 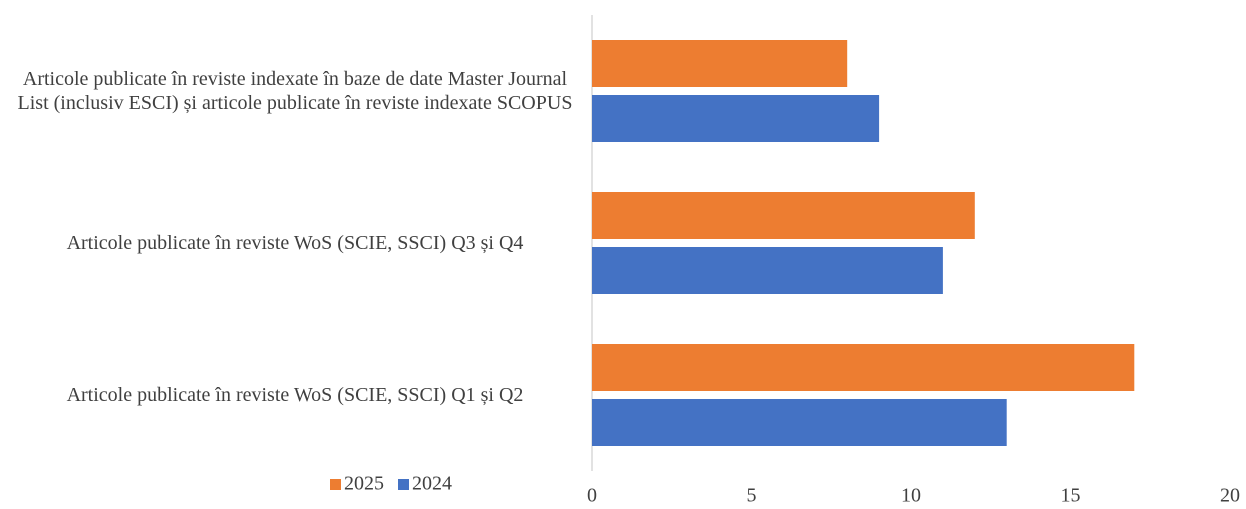 What do you see at coordinates (1230, 496) in the screenshot?
I see `x-tick-label: 20` at bounding box center [1230, 496].